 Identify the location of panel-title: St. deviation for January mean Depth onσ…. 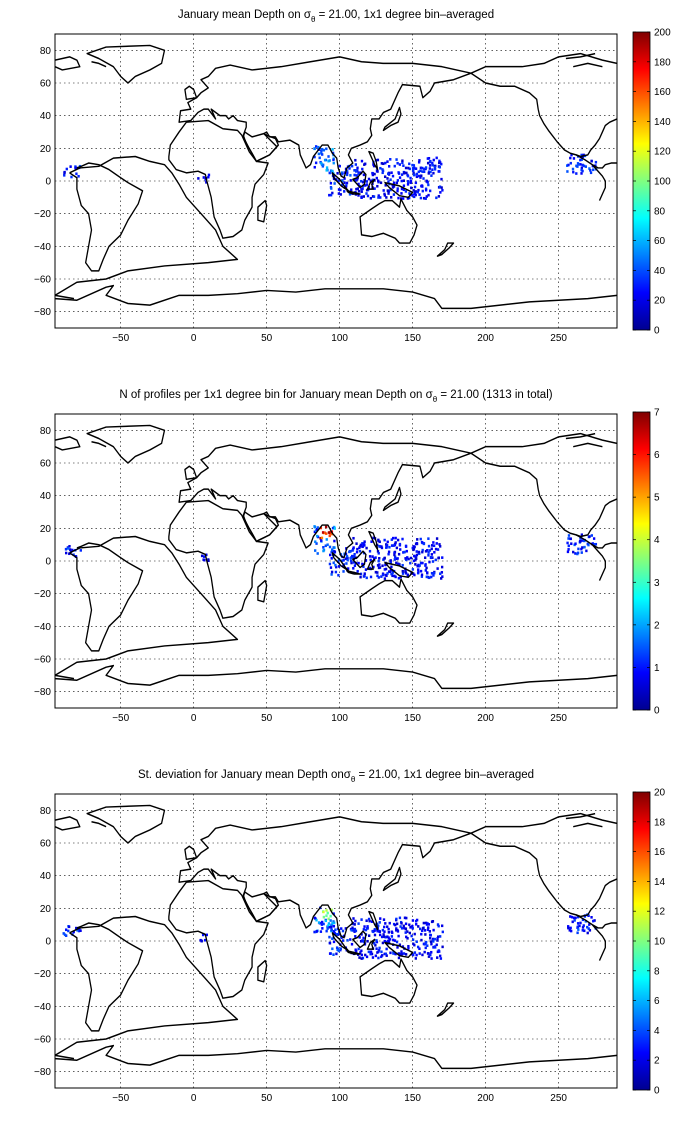
(336, 776).